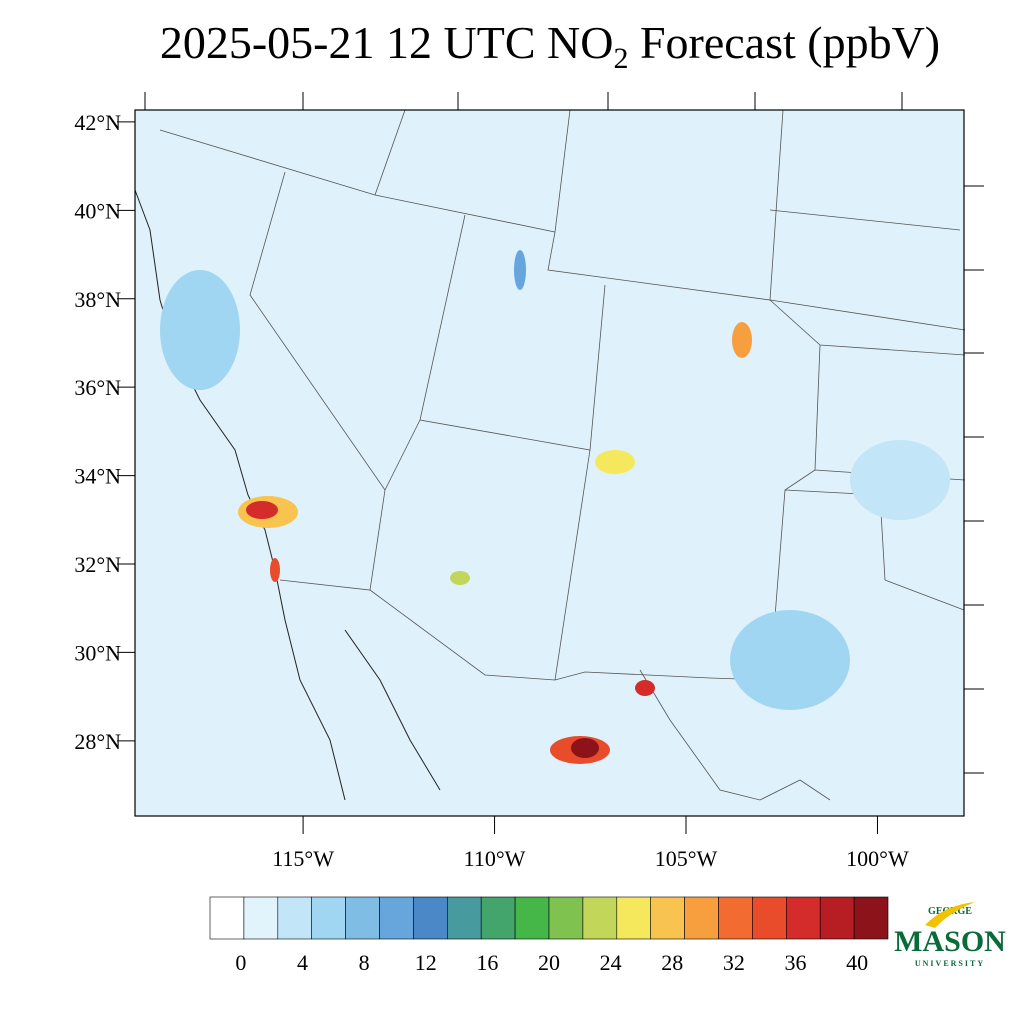  Describe the element at coordinates (97, 299) in the screenshot. I see `y-tick-label: 38°N` at that location.